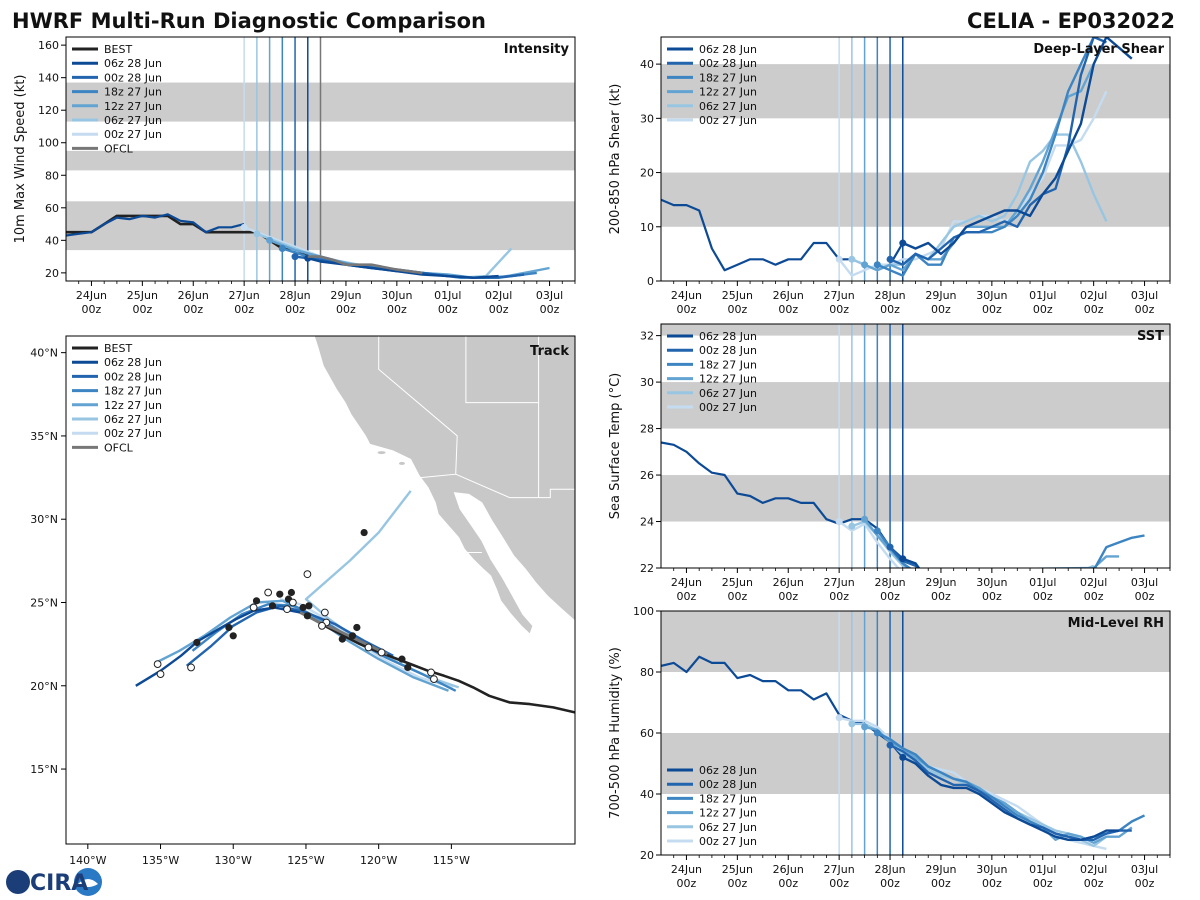 The image size is (1200, 900). What do you see at coordinates (728, 784) in the screenshot?
I see `rh-legend-label: 00z 28 Jun` at bounding box center [728, 784].